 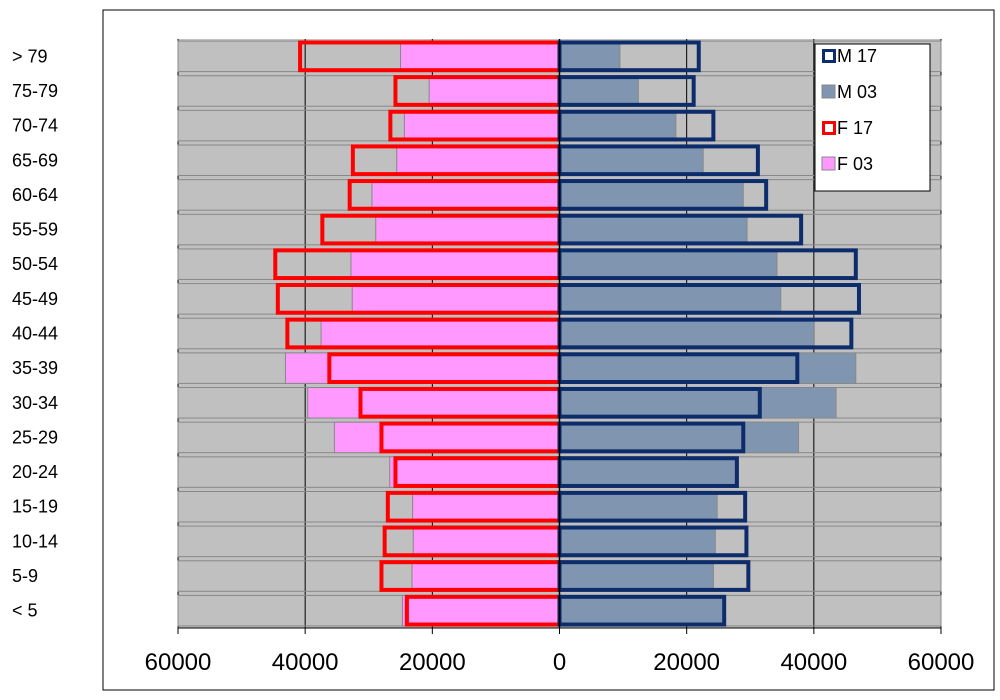 I want to click on category-label: 60-64, so click(x=35, y=195).